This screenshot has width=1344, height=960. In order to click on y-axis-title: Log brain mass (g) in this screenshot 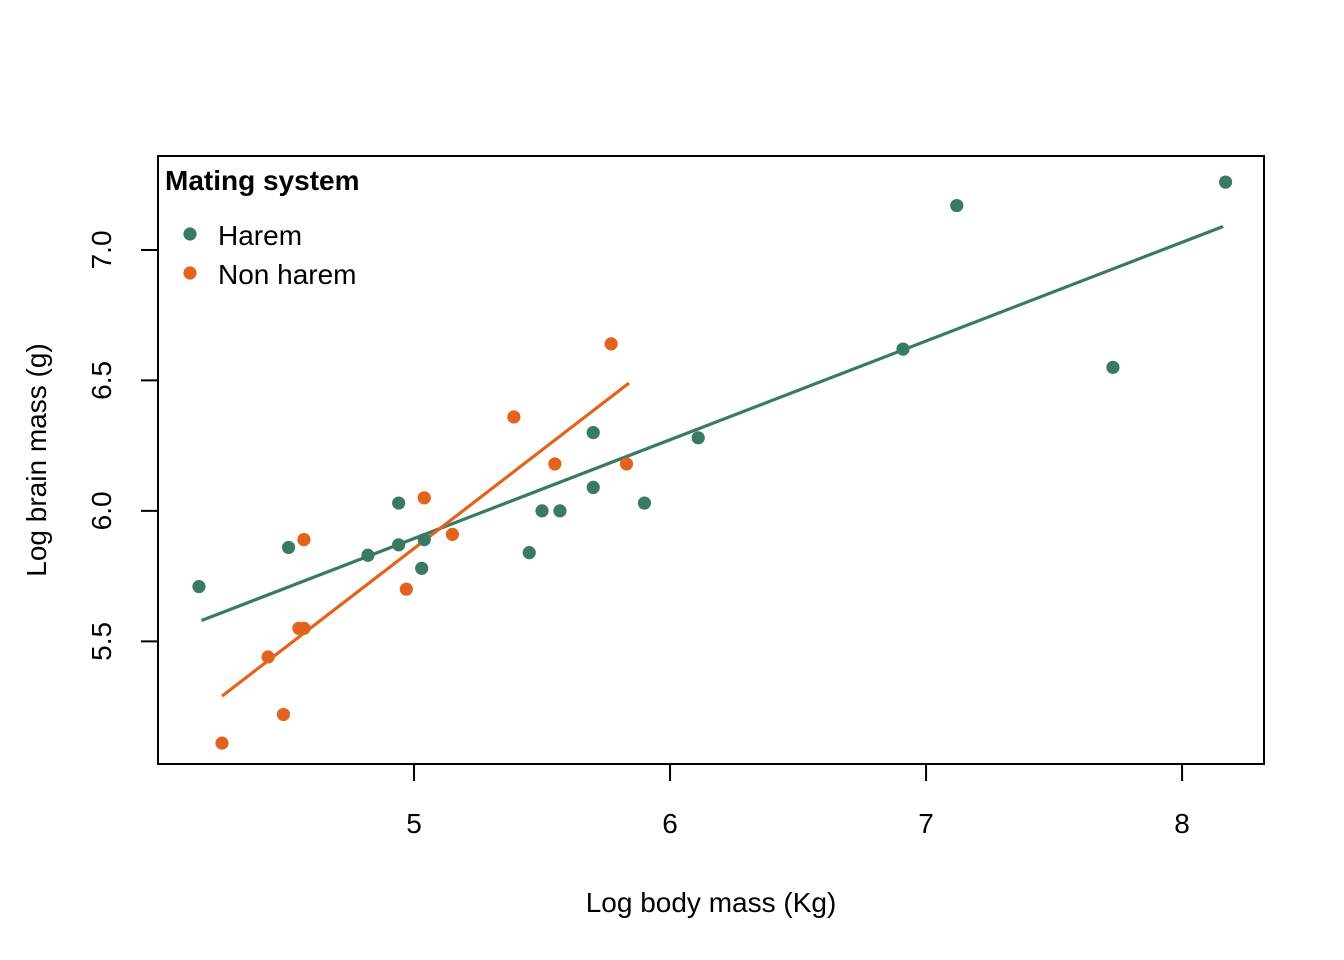, I will do `click(36, 459)`.